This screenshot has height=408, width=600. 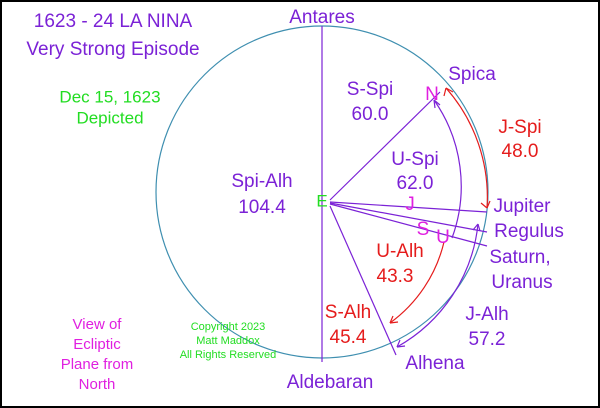 What do you see at coordinates (370, 89) in the screenshot?
I see `angle-name: S-Spi` at bounding box center [370, 89].